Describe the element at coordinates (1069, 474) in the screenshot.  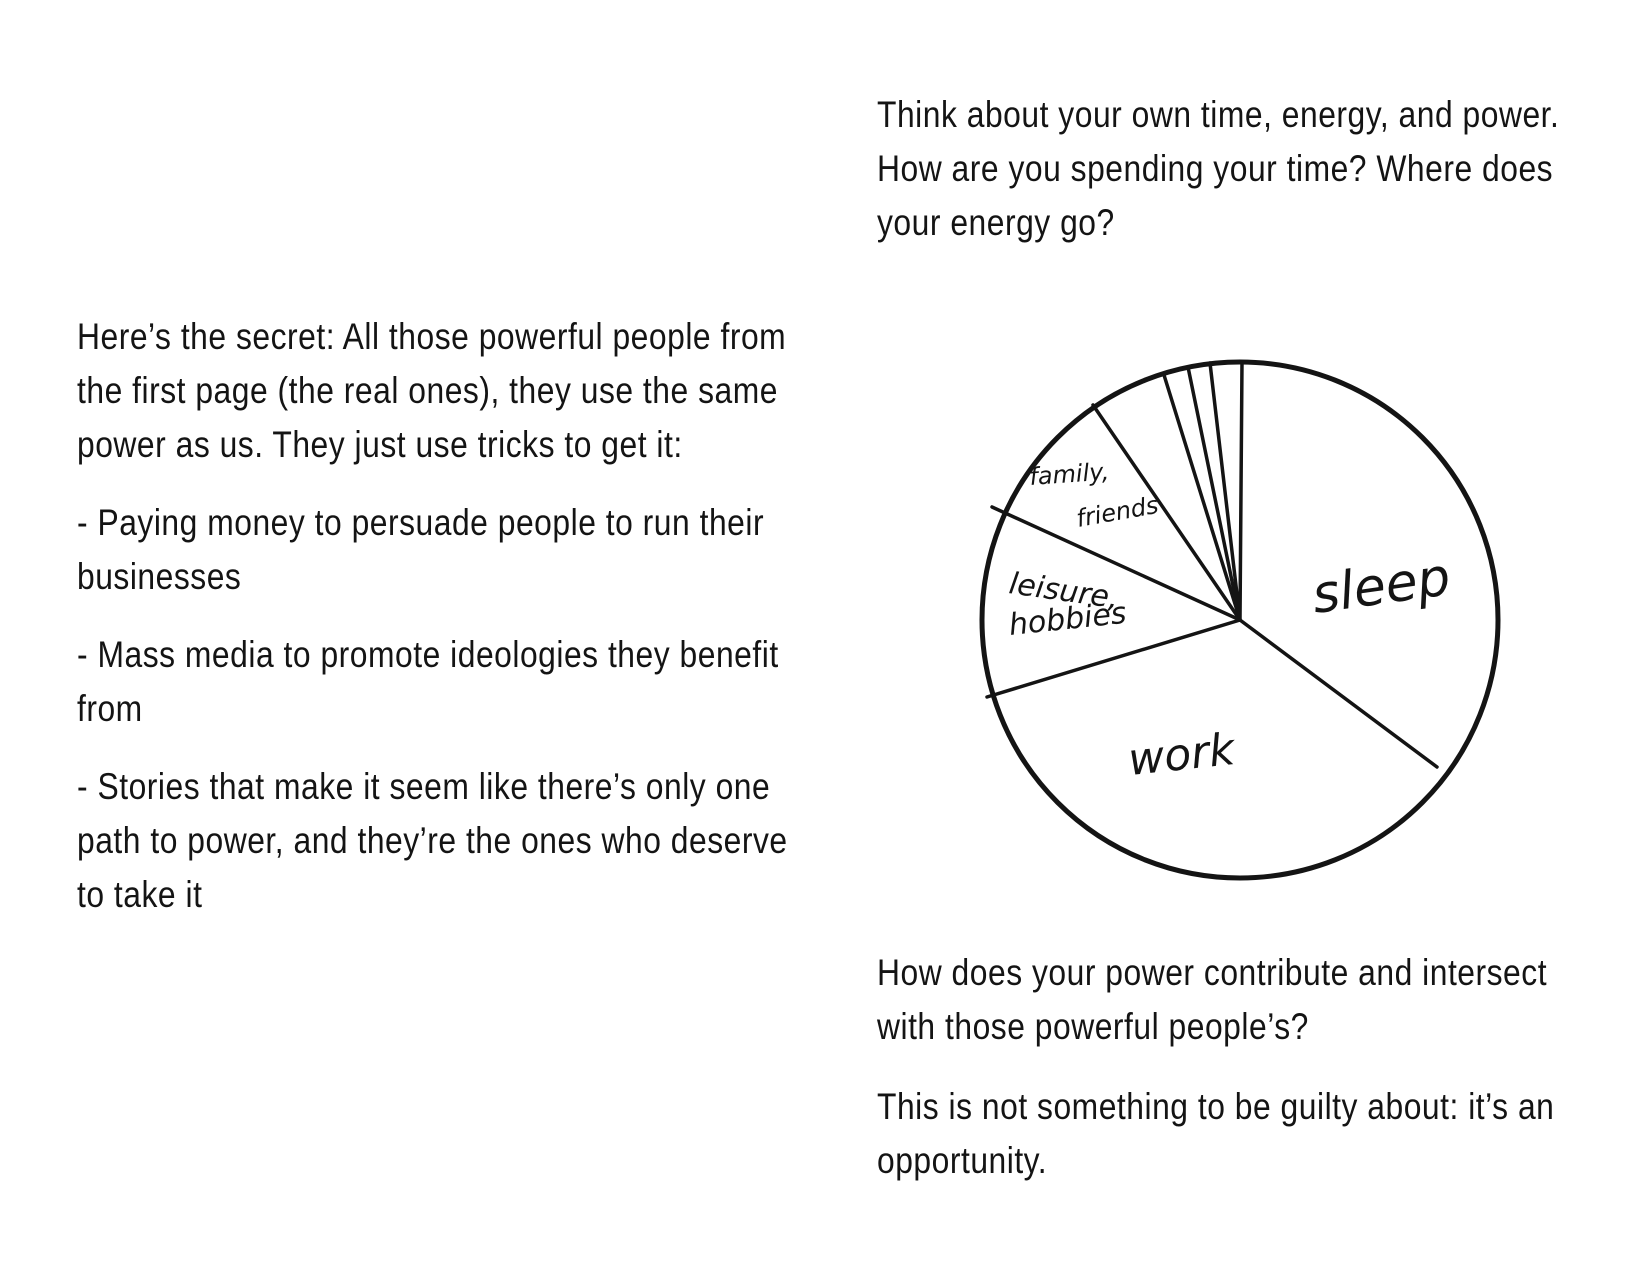
I see `label-family-line1: family,` at that location.